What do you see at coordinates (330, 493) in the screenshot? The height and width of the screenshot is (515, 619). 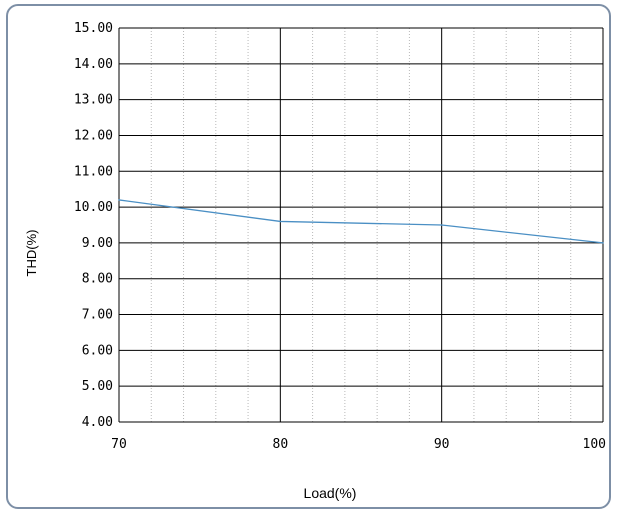 I see `x-axis-label: Load(%)` at bounding box center [330, 493].